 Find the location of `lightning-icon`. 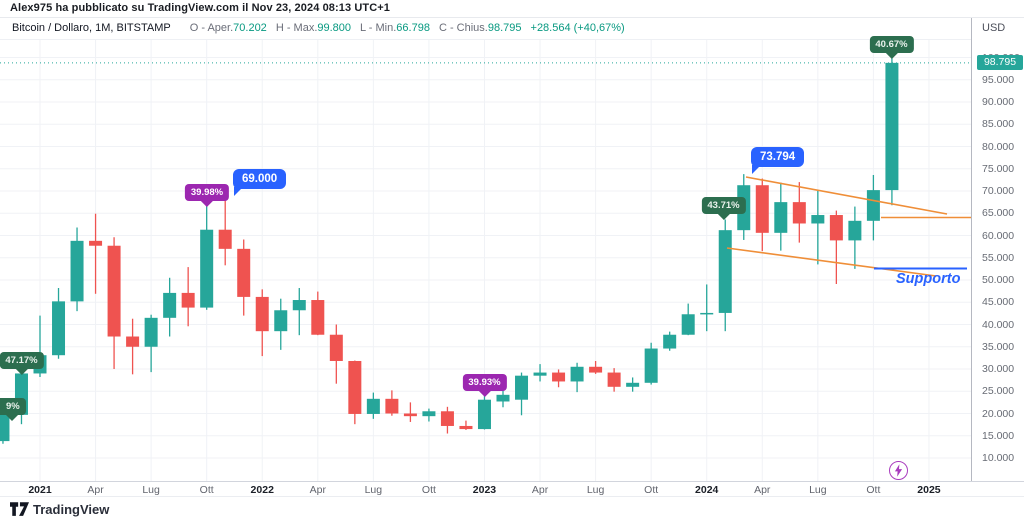

lightning-icon is located at coordinates (898, 470).